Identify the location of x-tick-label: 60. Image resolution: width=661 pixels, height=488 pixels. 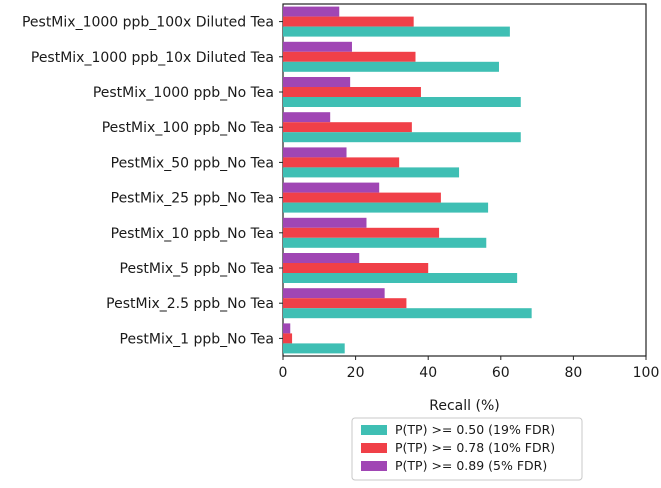
(501, 373).